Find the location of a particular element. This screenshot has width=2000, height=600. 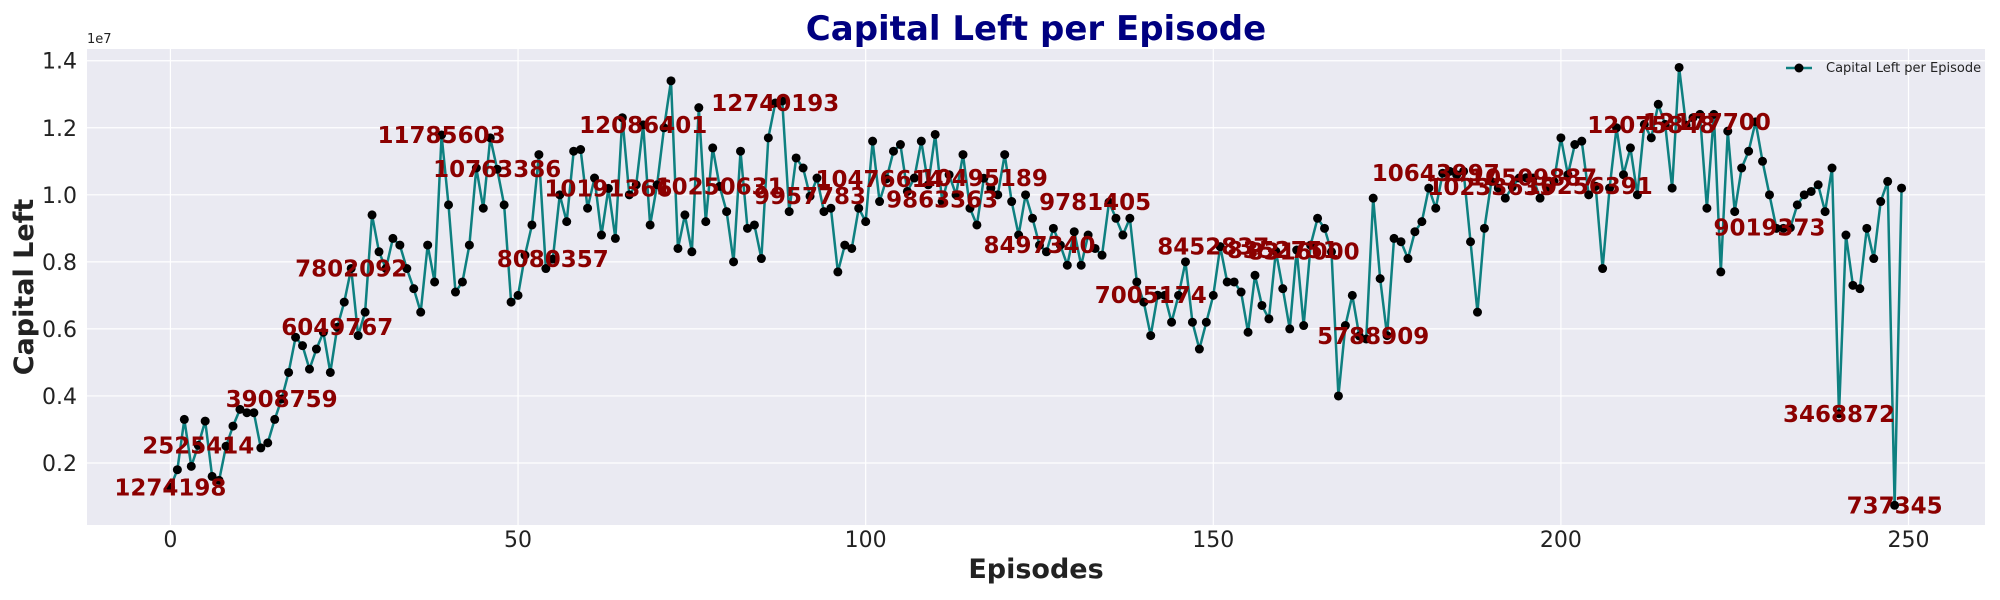

x-axis-title: Episodes is located at coordinates (1035, 569).